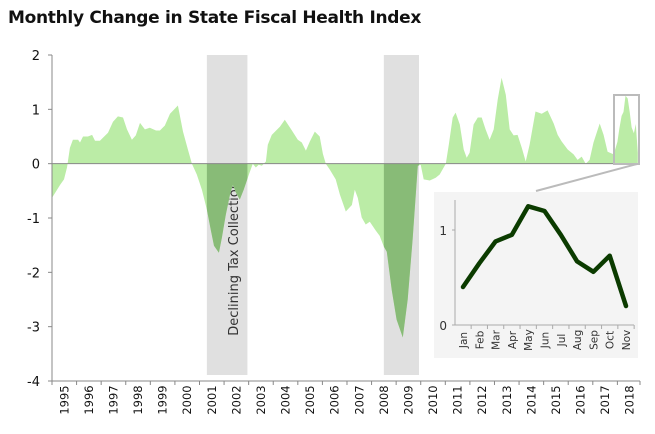 The height and width of the screenshot is (434, 655). I want to click on inset-line, so click(544, 256).